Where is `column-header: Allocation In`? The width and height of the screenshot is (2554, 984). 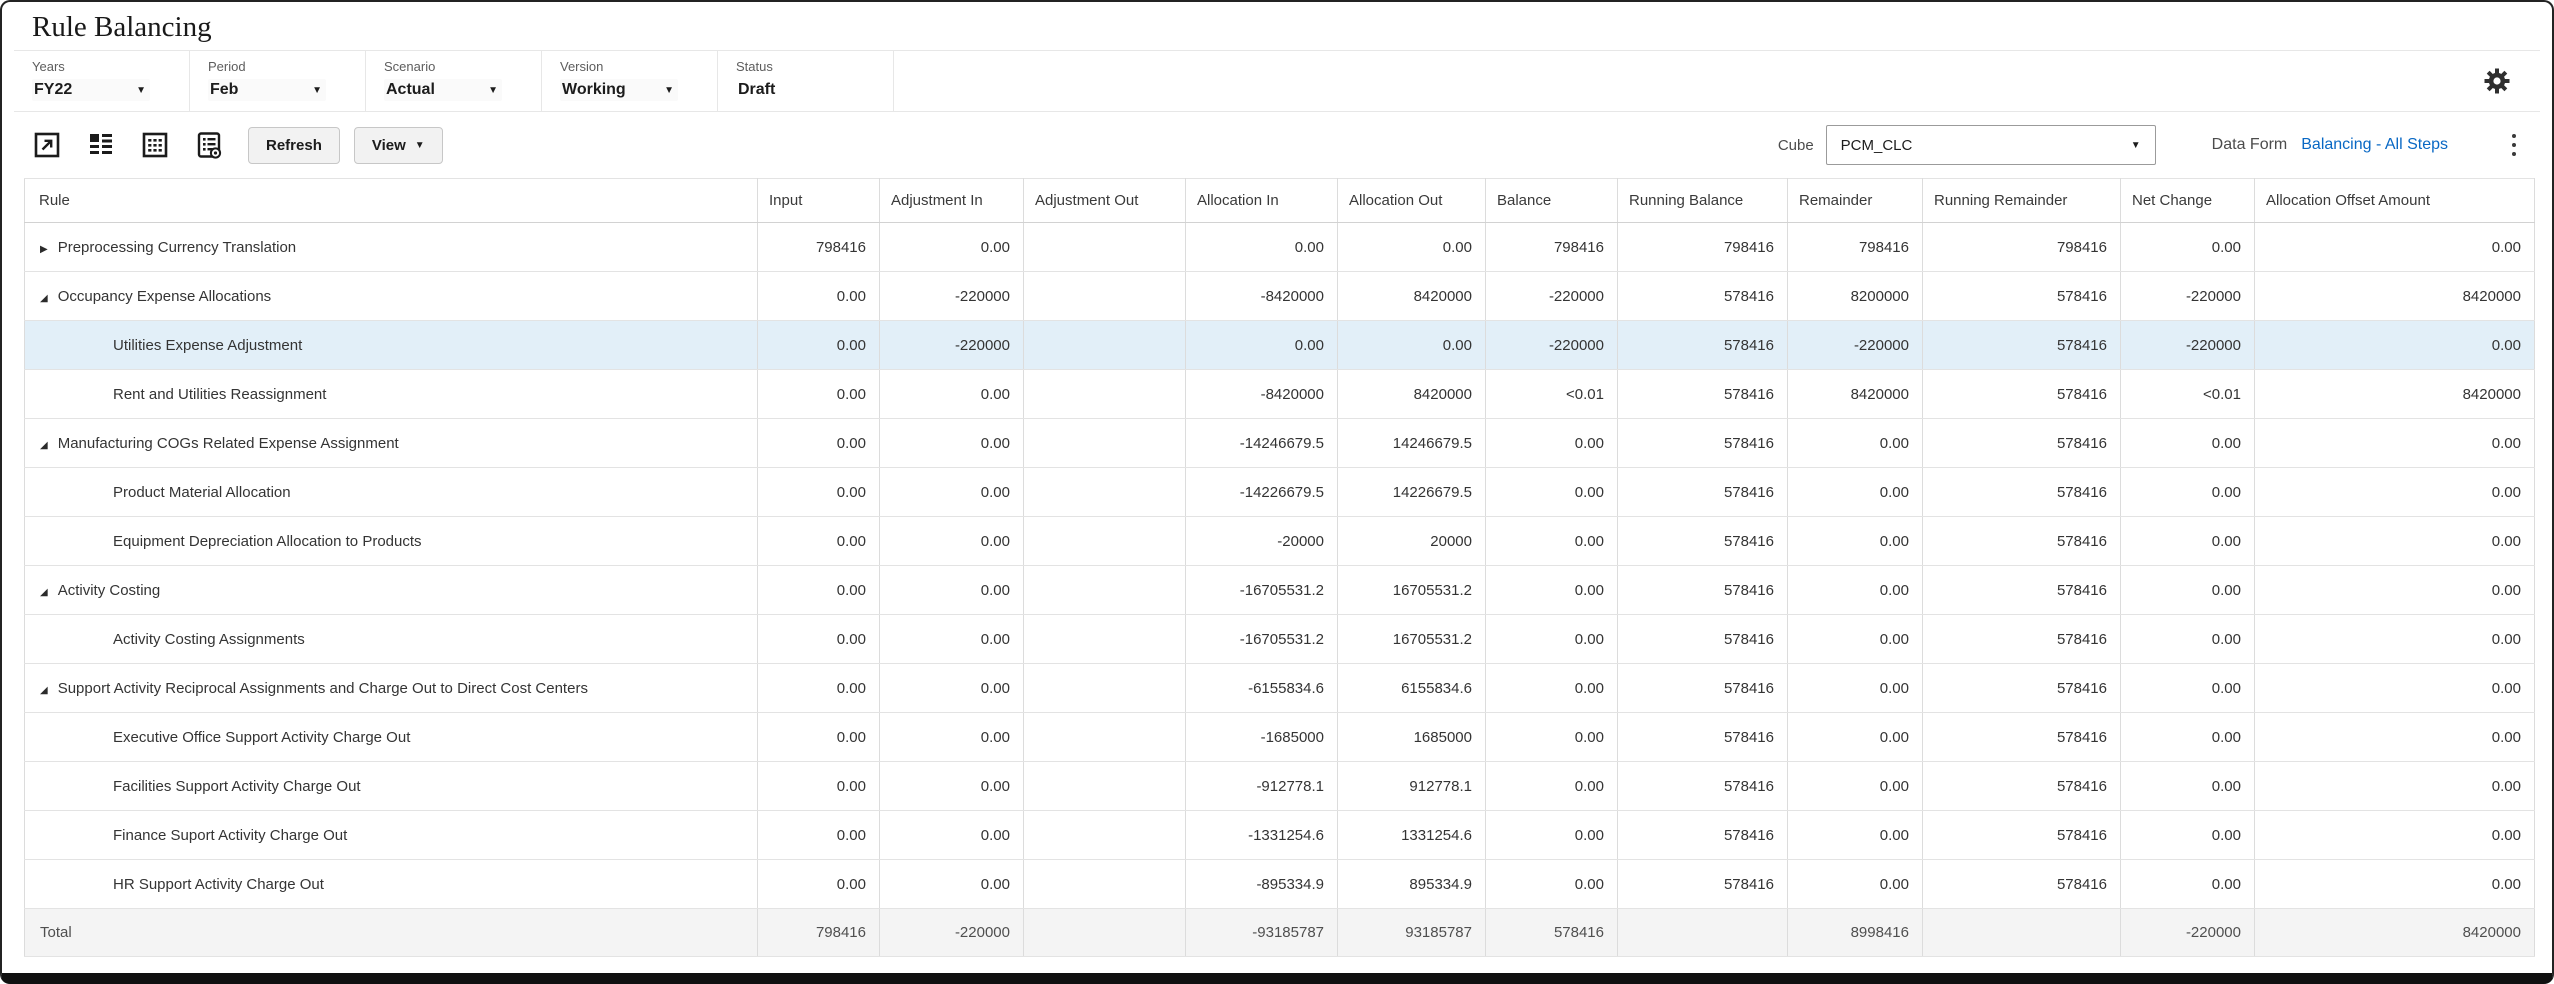 column-header: Allocation In is located at coordinates (1261, 200).